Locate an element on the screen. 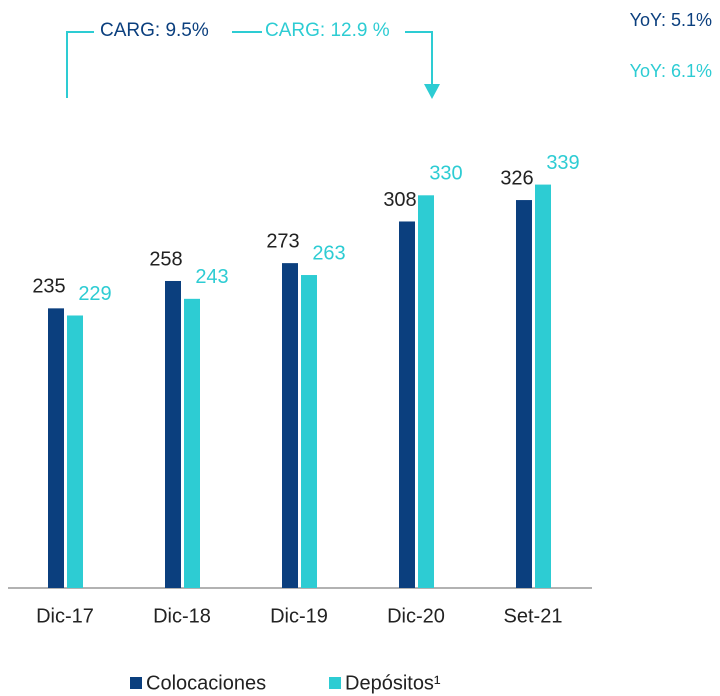 The image size is (720, 696). annotation: YoY: 6.1% is located at coordinates (671, 71).